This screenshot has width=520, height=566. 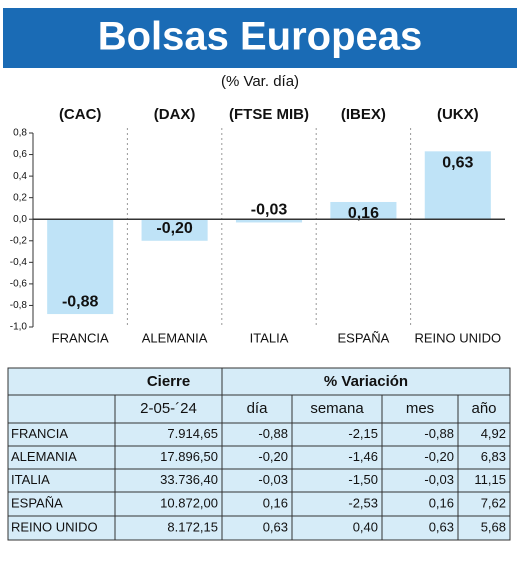 I want to click on x-tick-label: FRANCIA, so click(x=80, y=337).